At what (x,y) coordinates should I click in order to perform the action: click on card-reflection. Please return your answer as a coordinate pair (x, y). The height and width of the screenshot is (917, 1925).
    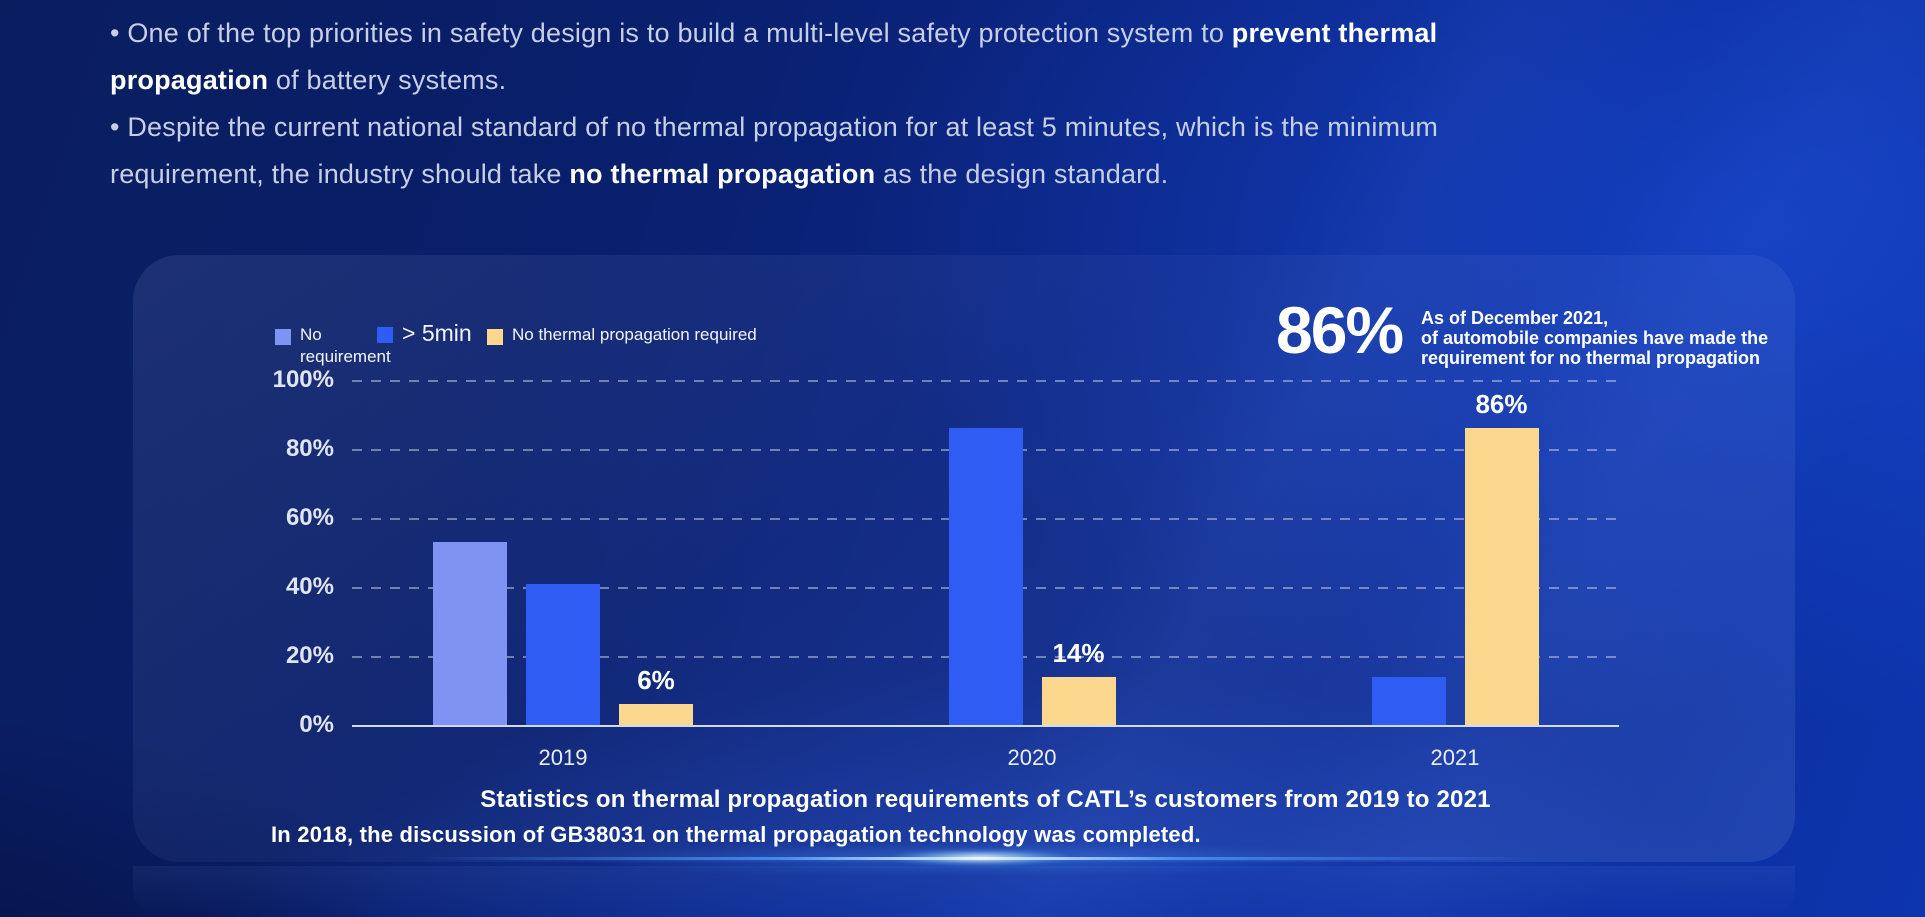
    Looking at the image, I should click on (964, 891).